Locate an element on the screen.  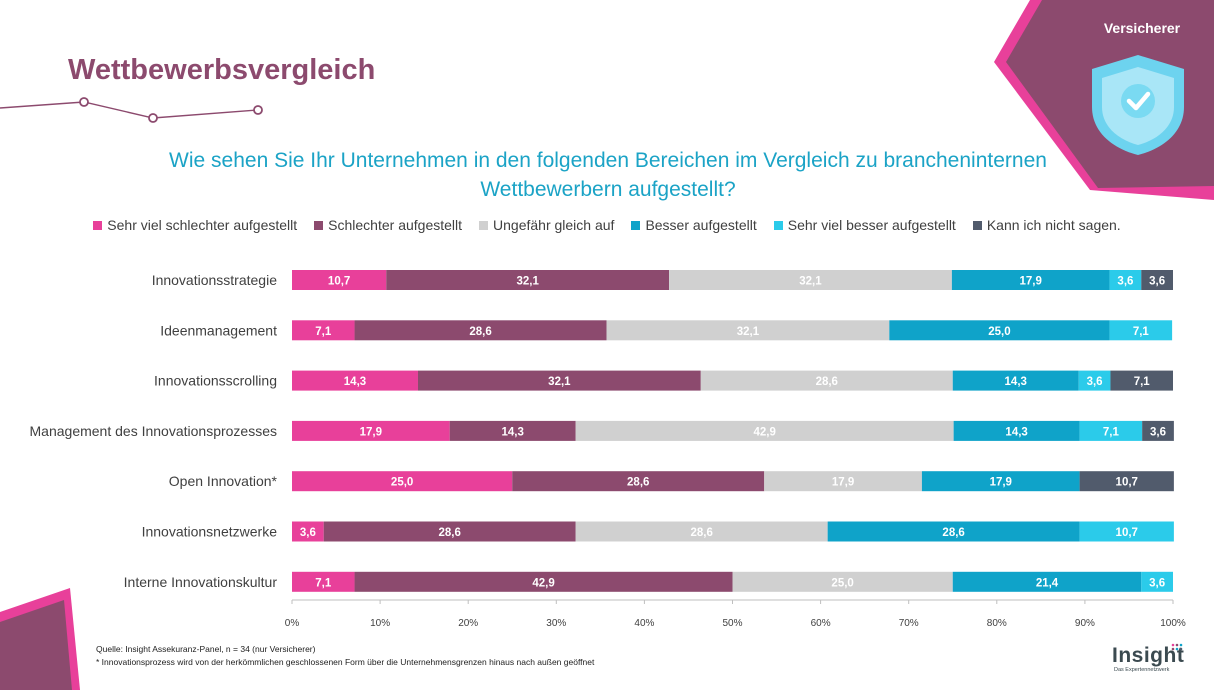
legend-item: Sehr viel besser aufgestellt is located at coordinates (864, 225).